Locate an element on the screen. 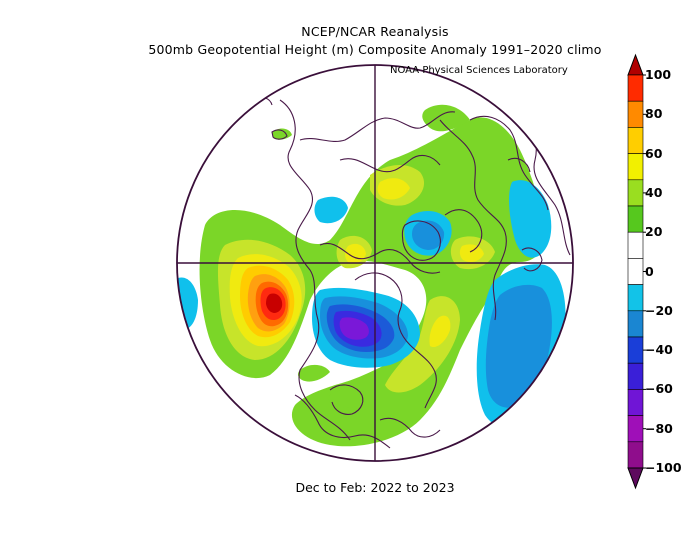 The width and height of the screenshot is (700, 542). colorbar-label: 0 is located at coordinates (649, 271).